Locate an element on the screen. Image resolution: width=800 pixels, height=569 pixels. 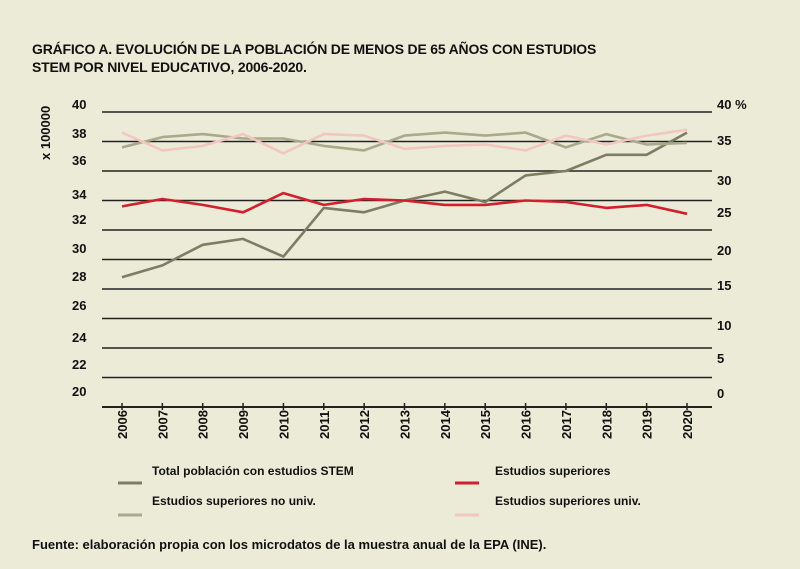
y-tick-label: 34 is located at coordinates (79, 194).